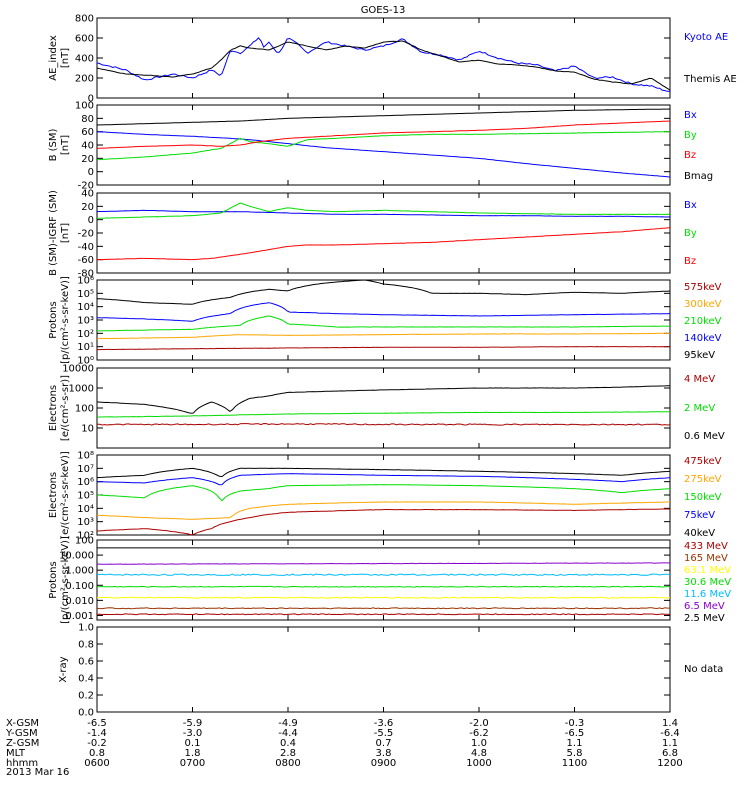  I want to click on y-tick-label: 10⁴, so click(85, 307).